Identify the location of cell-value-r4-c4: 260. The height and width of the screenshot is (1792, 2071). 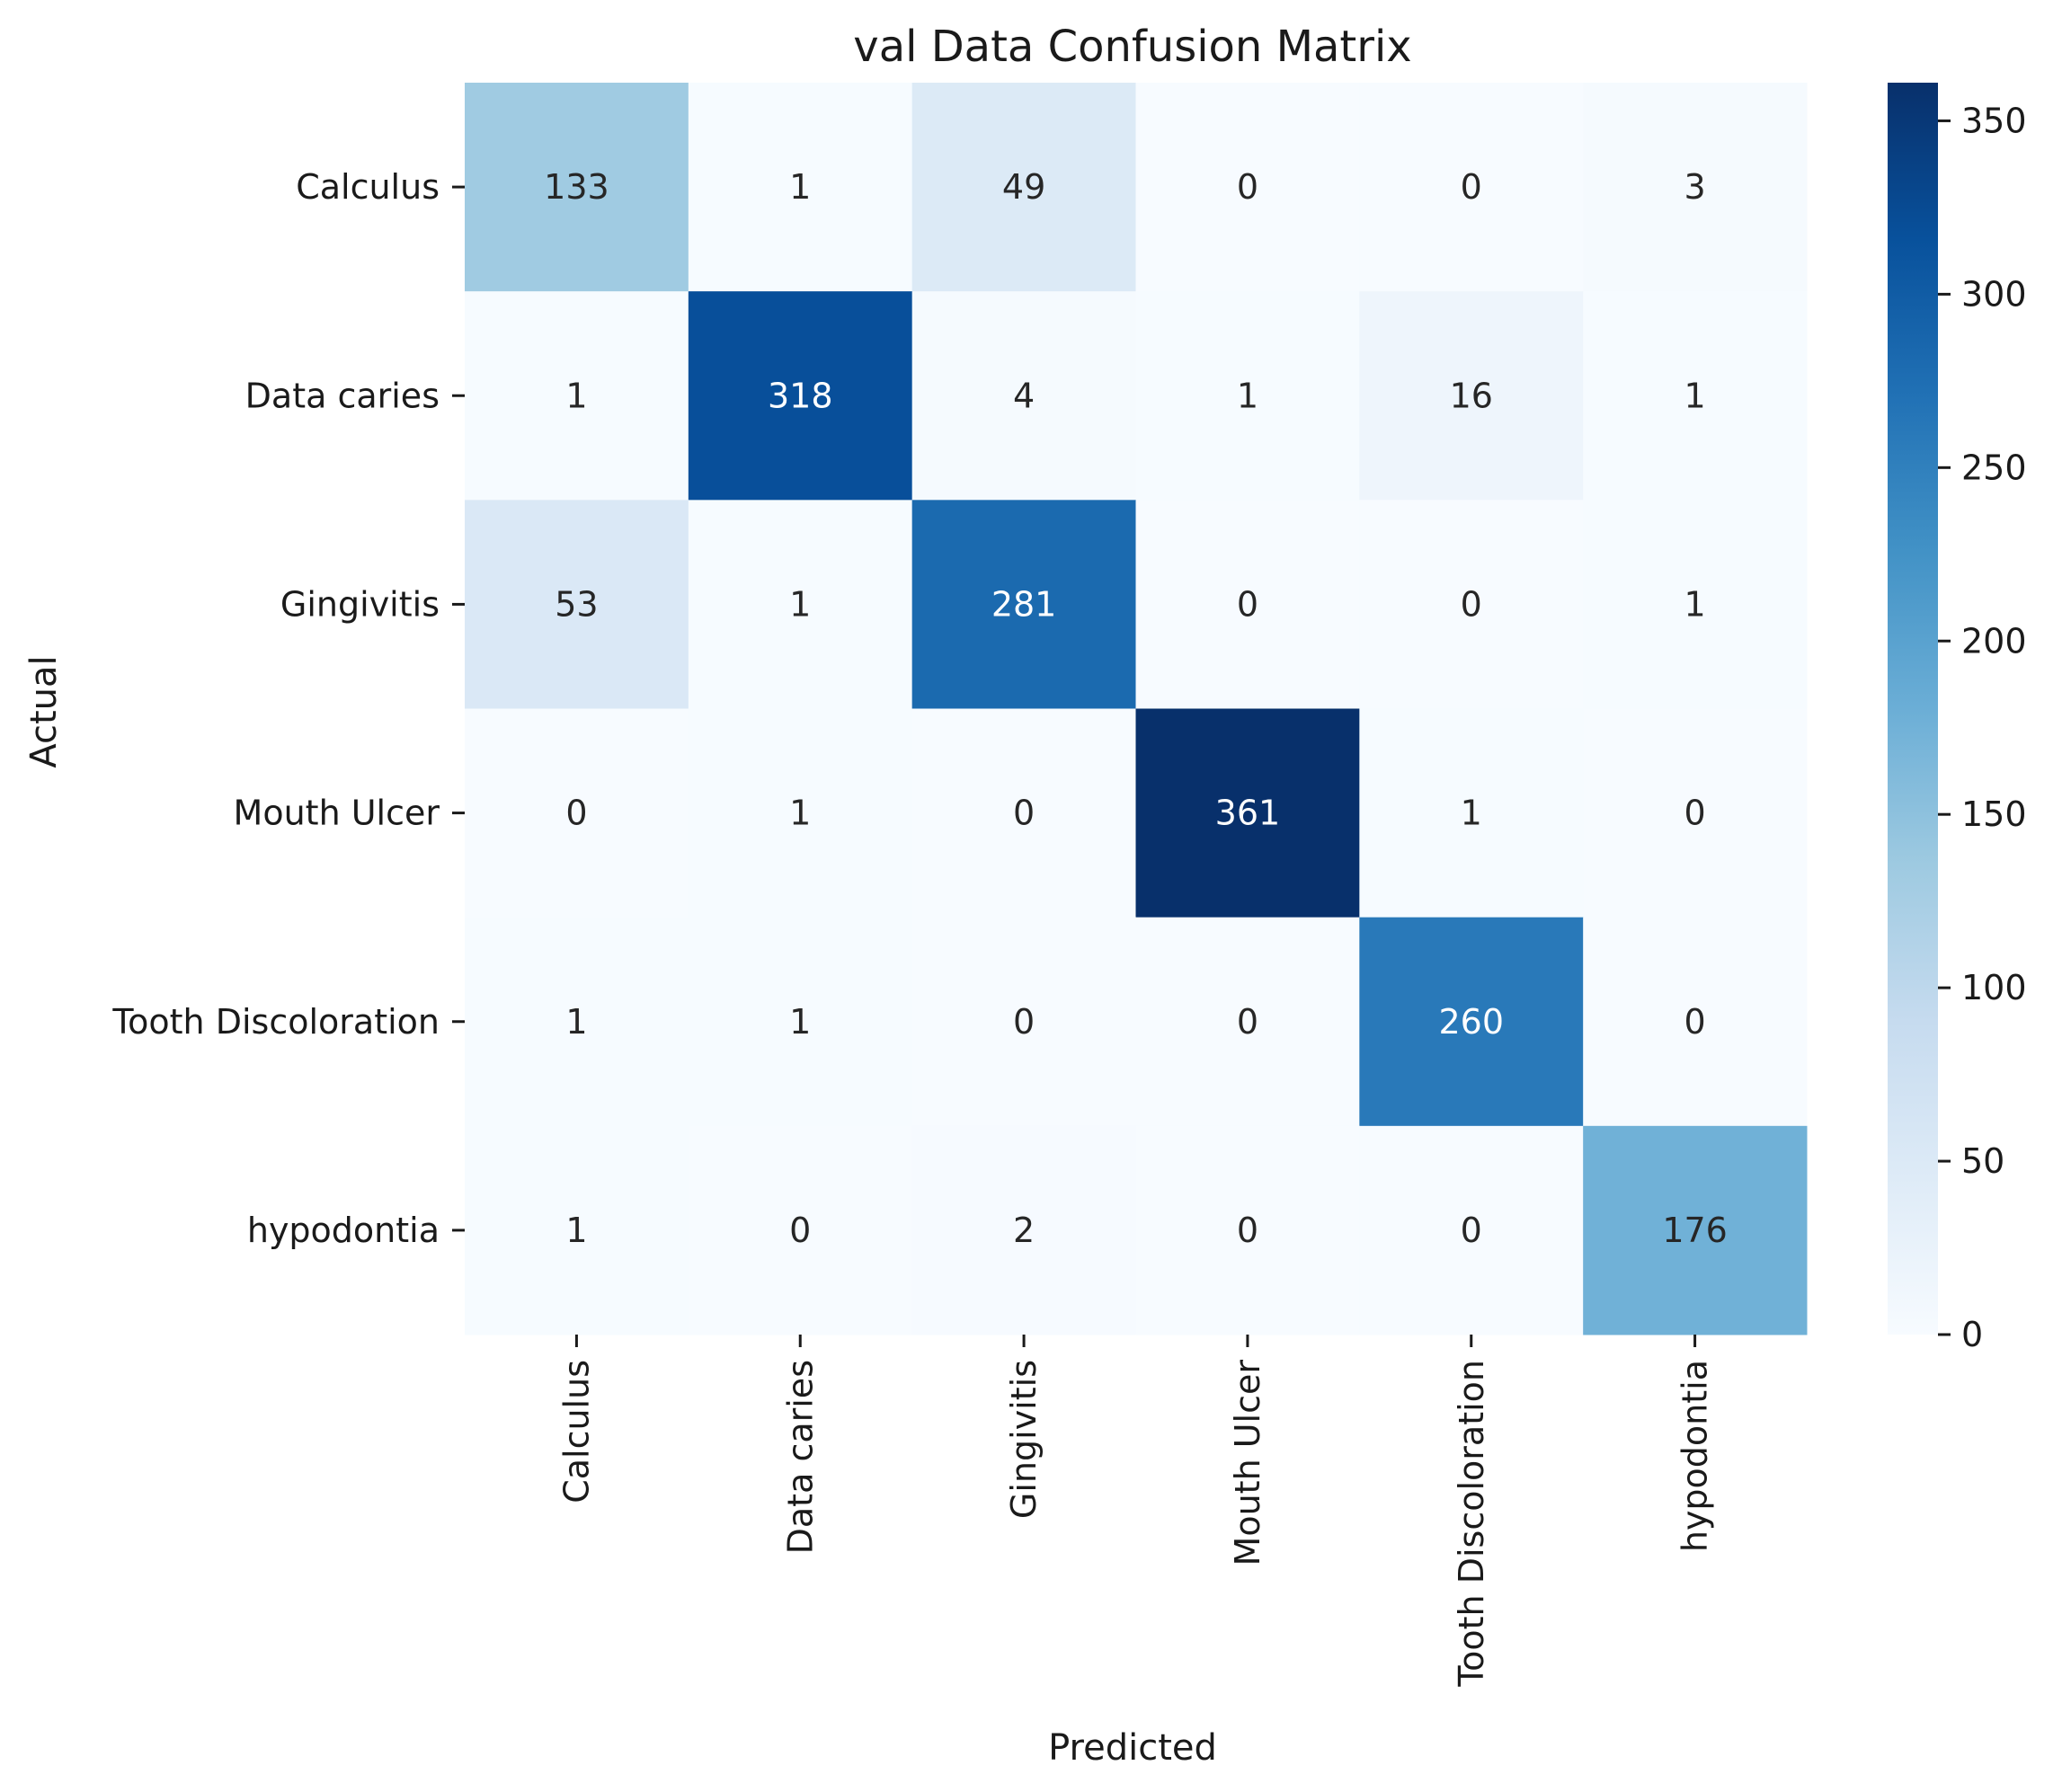
(1471, 1022).